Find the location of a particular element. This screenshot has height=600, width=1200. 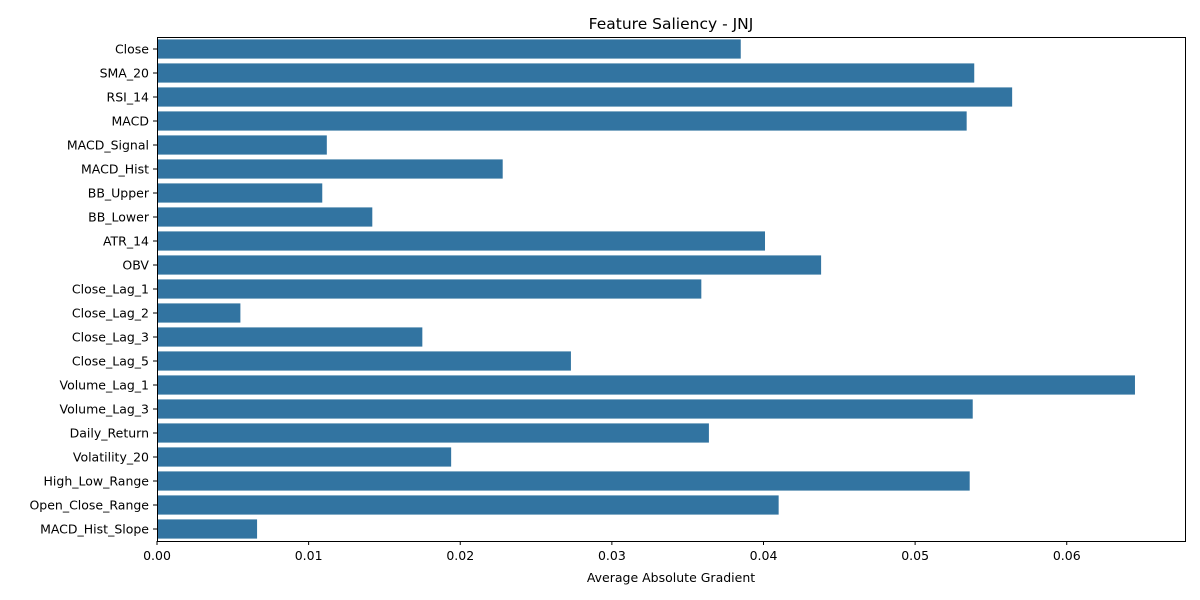

x-tick-label: 0.02 is located at coordinates (460, 555).